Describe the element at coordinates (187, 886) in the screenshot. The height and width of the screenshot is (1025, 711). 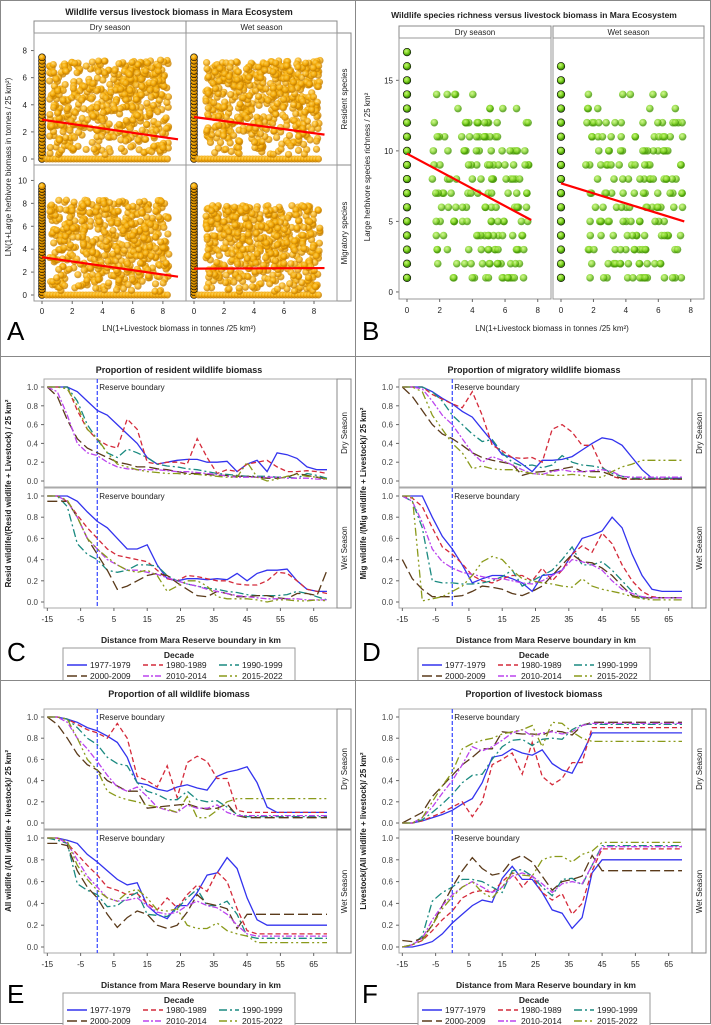
I see `series-line-1980-1989` at that location.